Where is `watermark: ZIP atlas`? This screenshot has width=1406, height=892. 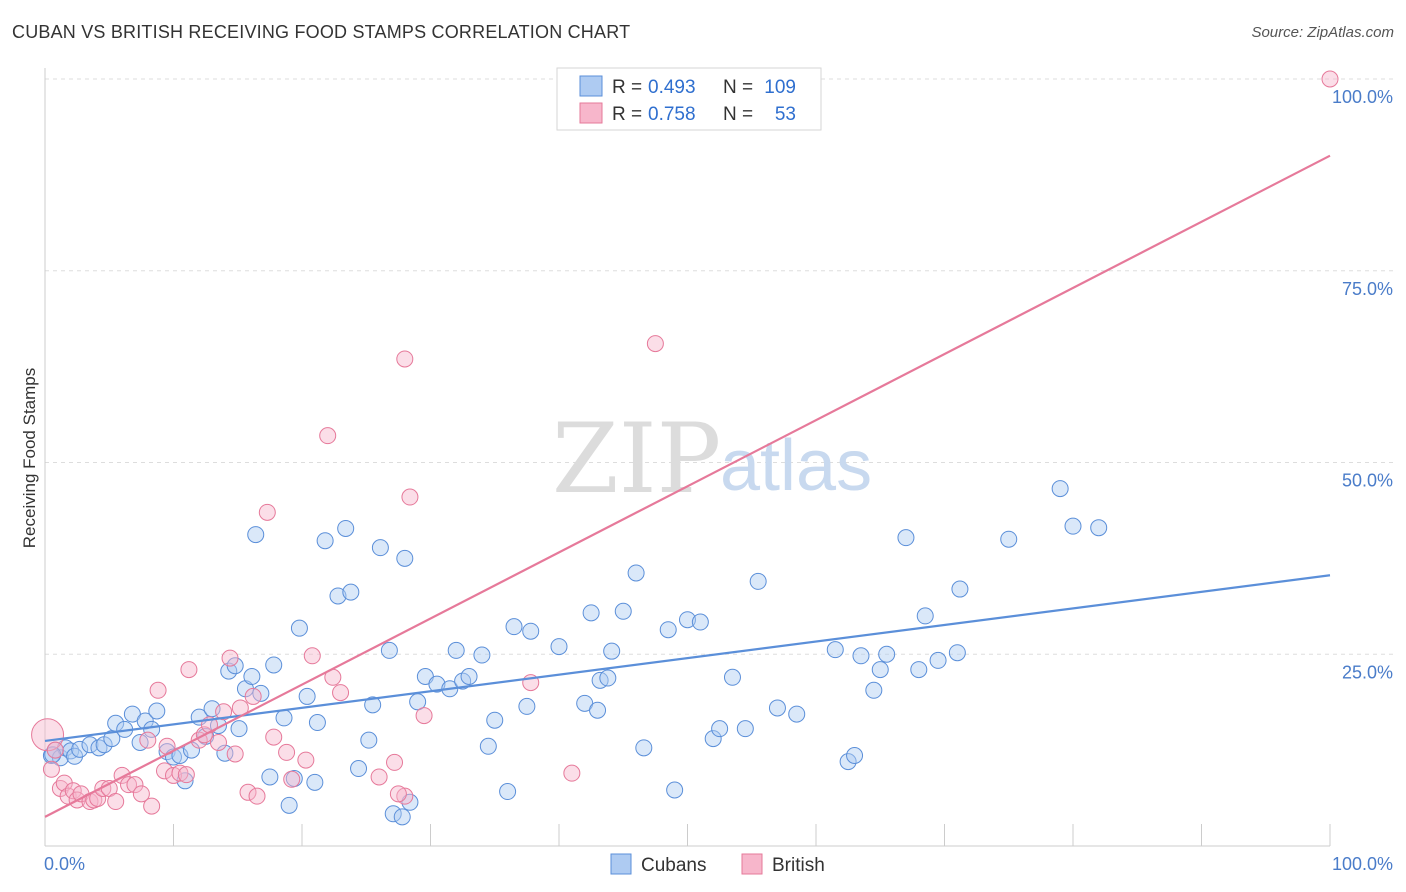
watermark: ZIP atlas is located at coordinates (712, 459).